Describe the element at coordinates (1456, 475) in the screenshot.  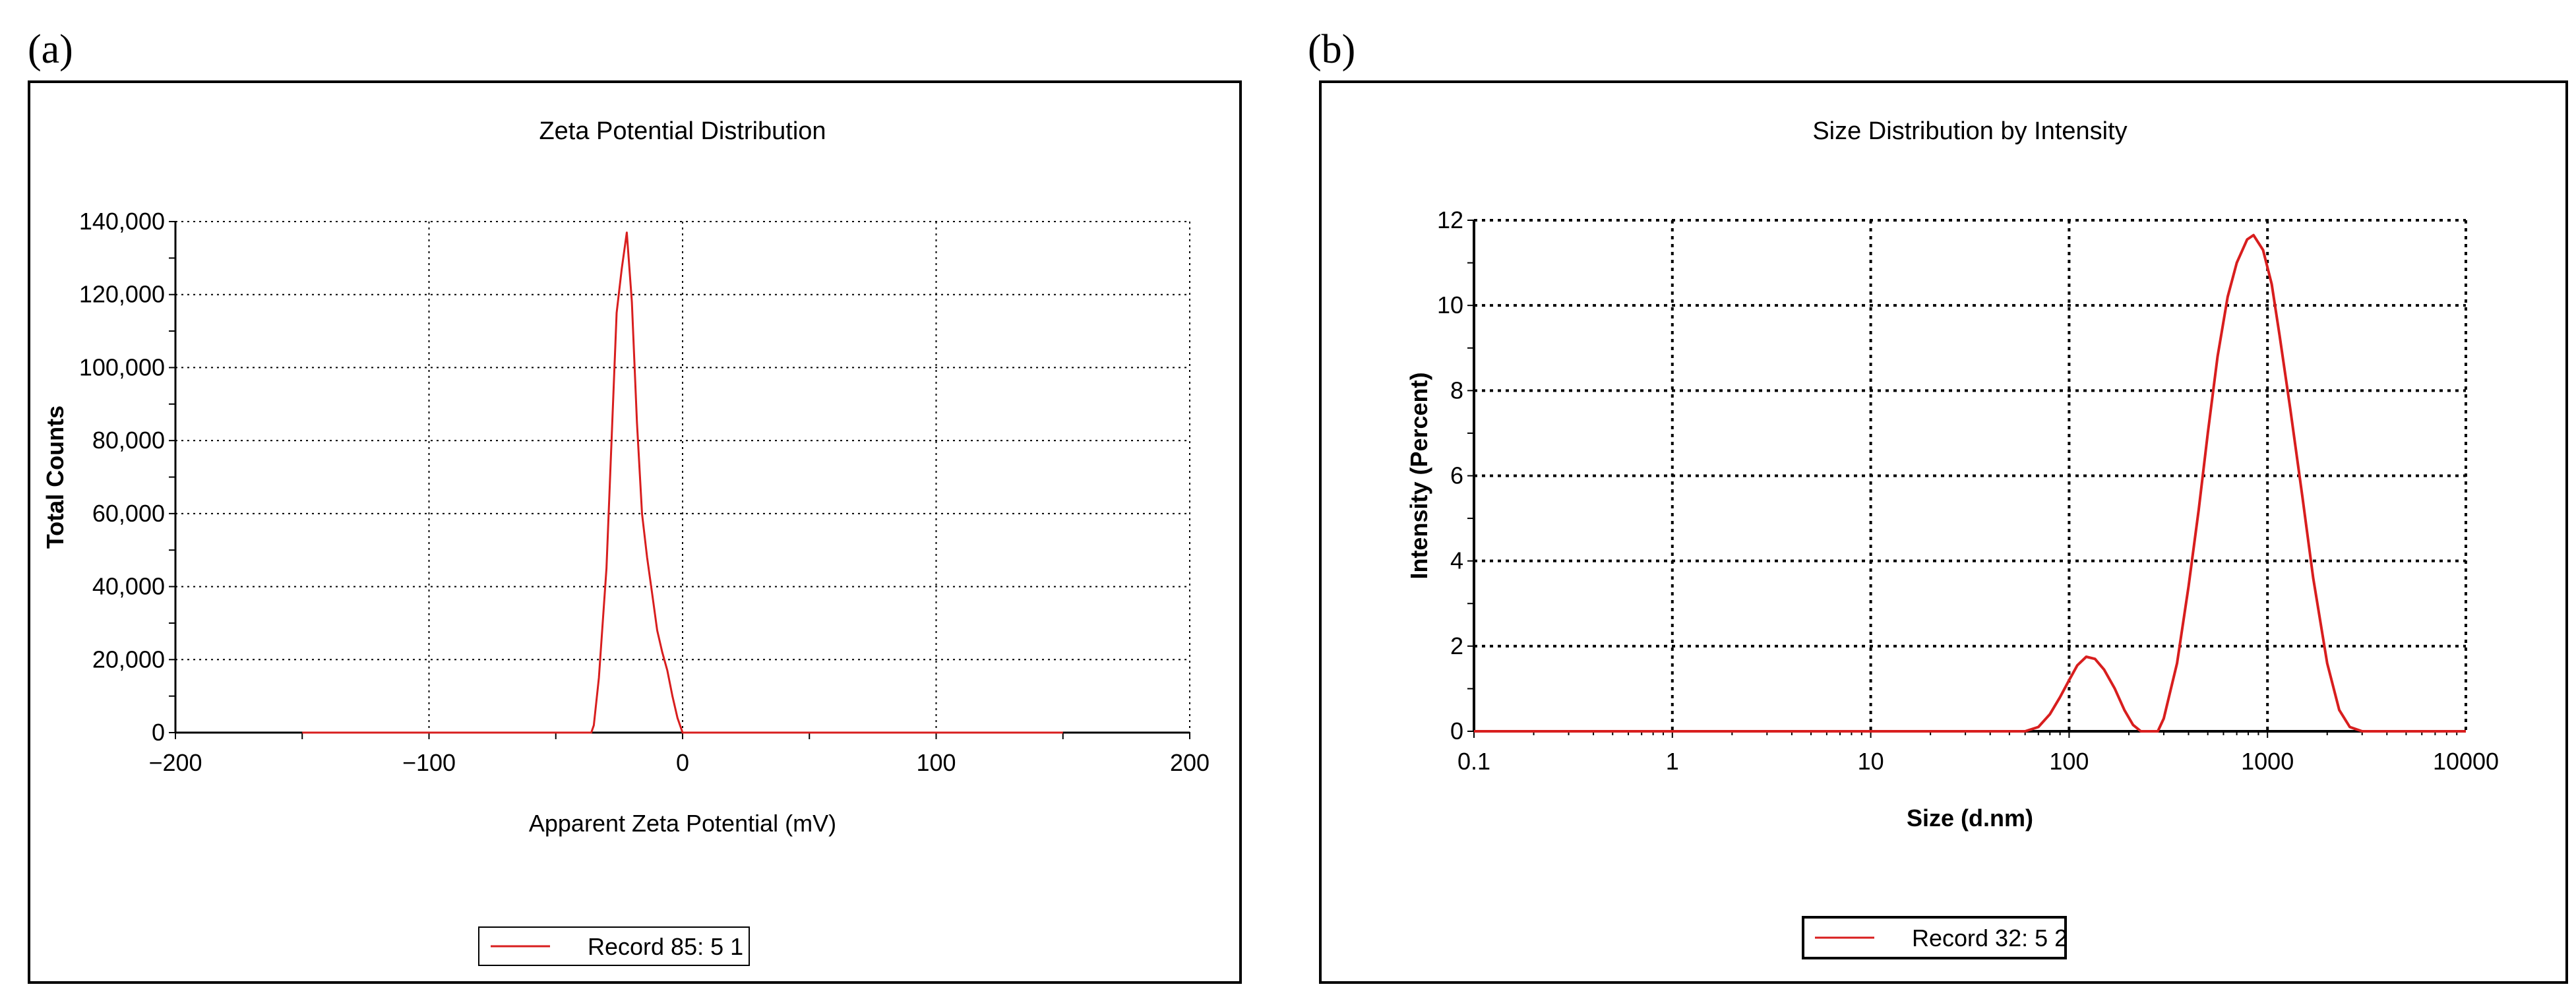
I see `y-tick-label: 6` at that location.